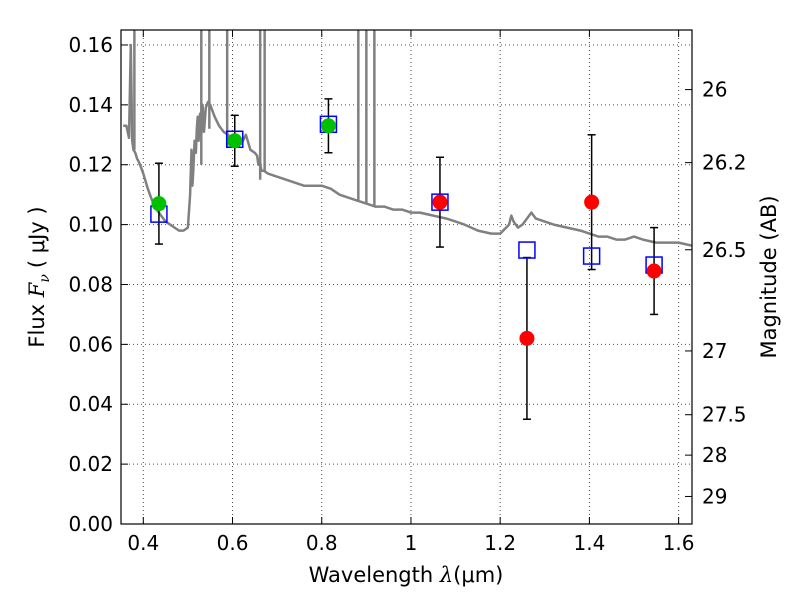  Describe the element at coordinates (679, 543) in the screenshot. I see `x-tick-label: 1.6` at that location.